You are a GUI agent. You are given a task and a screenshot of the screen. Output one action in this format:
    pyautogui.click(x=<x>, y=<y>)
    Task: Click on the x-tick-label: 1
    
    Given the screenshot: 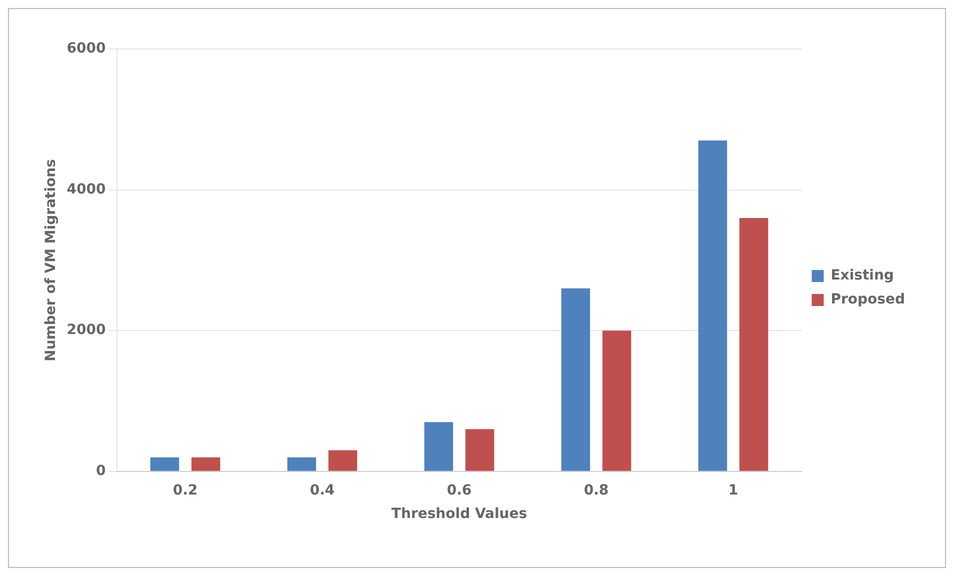 What is the action you would take?
    pyautogui.click(x=733, y=490)
    